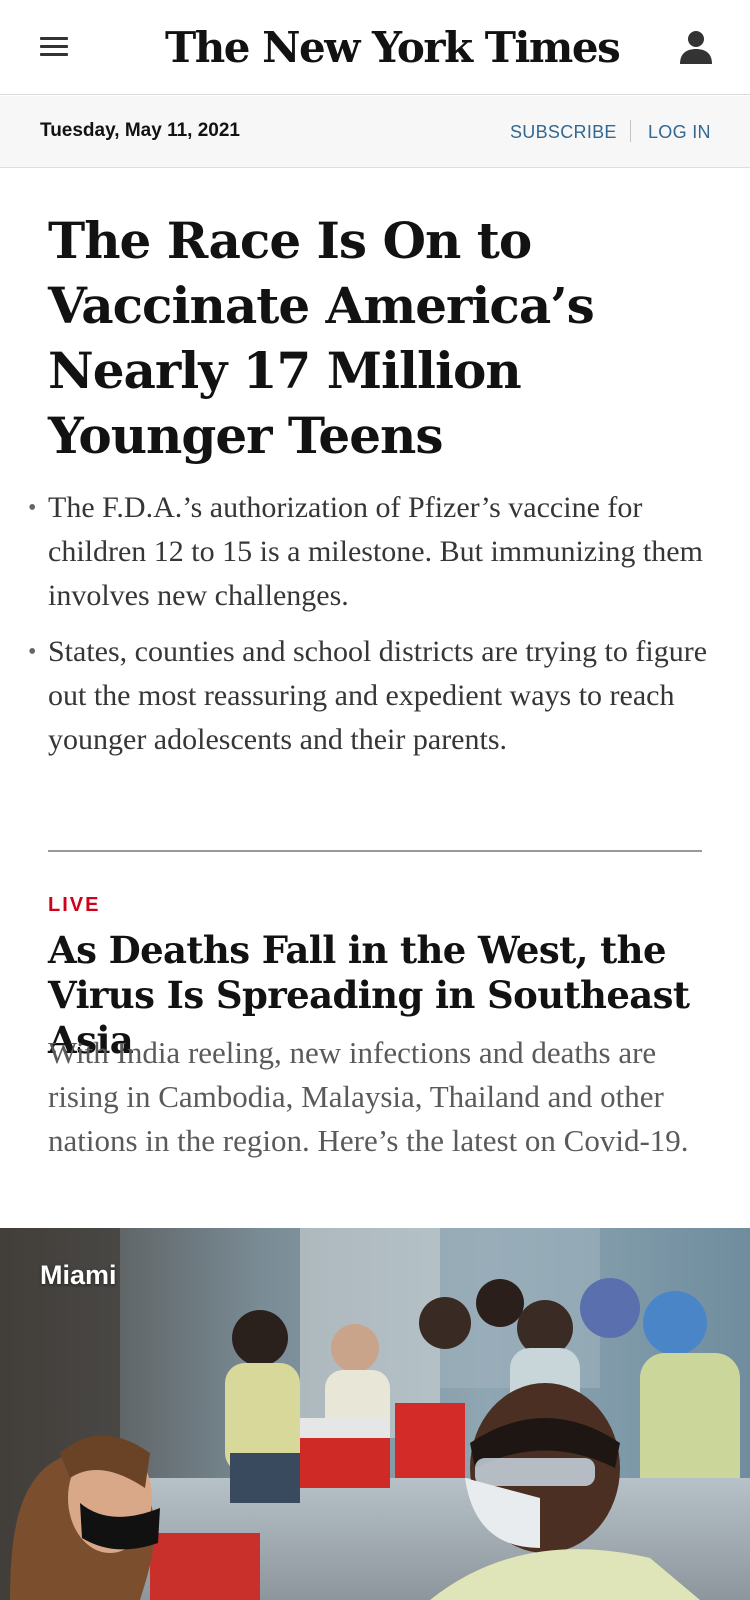 Image resolution: width=750 pixels, height=1600 pixels. Describe the element at coordinates (563, 132) in the screenshot. I see `subscribe-link: SUBSCRIBE` at that location.